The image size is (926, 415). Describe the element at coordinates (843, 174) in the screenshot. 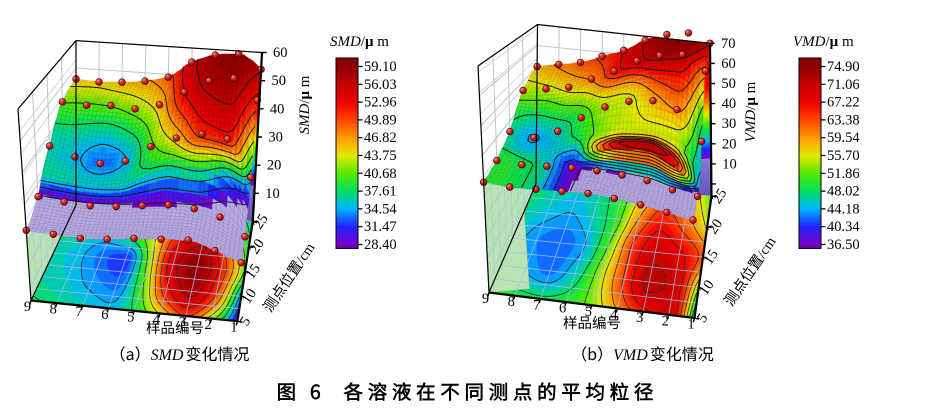

I see `svg-text: 51.86` at that location.